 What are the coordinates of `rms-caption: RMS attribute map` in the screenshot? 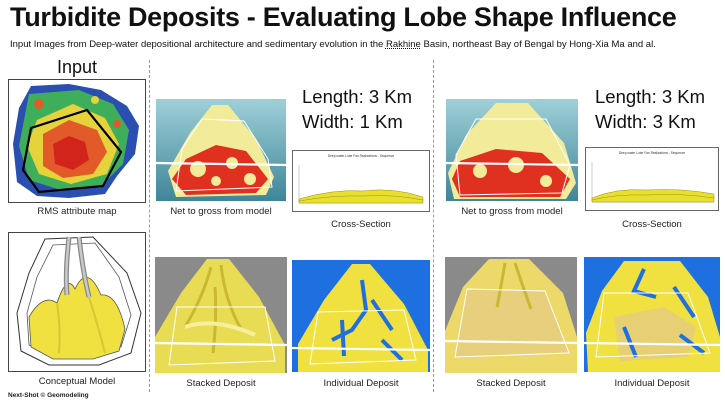 It's located at (77, 211).